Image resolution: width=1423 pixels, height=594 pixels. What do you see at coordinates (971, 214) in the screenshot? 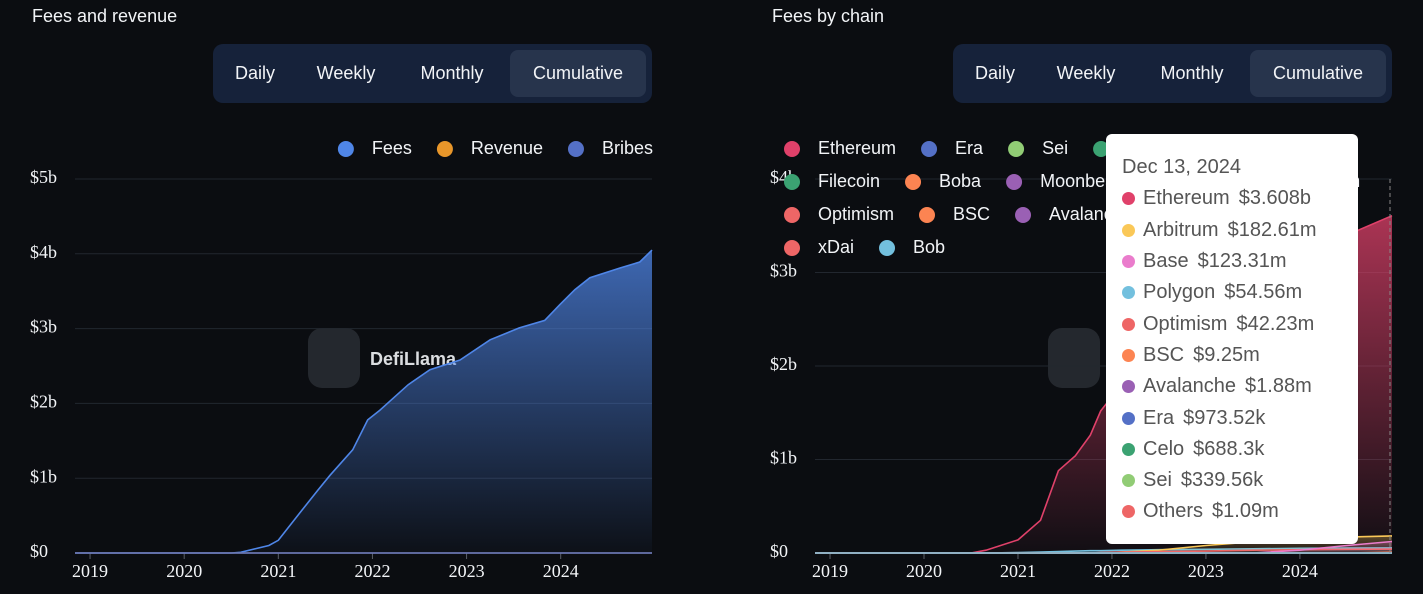
I see `legend-label: BSC` at bounding box center [971, 214].